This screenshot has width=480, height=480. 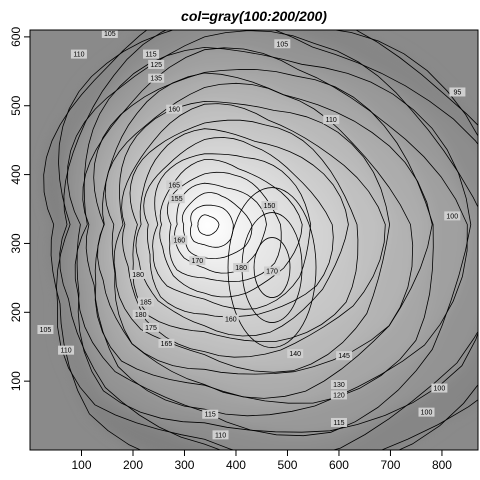 I want to click on y-tick-label: 300, so click(x=16, y=243).